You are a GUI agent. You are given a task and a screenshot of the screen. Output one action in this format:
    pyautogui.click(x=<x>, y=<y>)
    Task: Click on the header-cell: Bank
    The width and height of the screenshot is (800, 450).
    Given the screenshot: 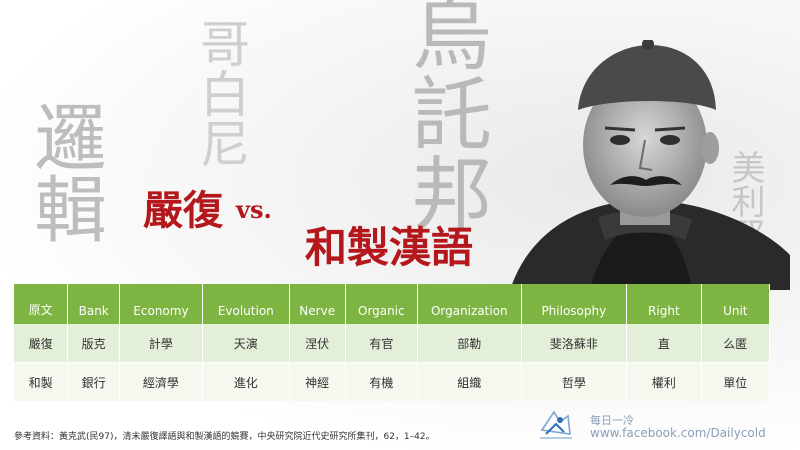 What is the action you would take?
    pyautogui.click(x=94, y=304)
    